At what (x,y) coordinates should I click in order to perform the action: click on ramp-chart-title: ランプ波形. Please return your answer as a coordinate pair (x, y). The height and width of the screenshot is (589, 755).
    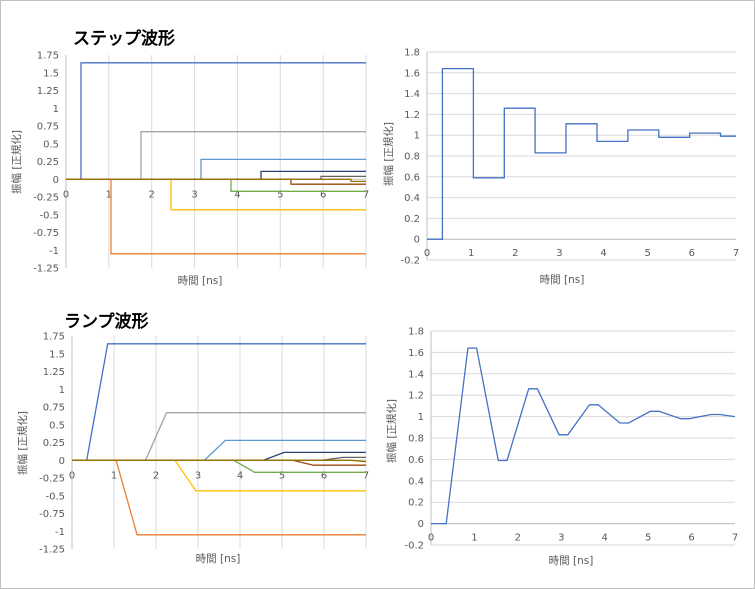
    Looking at the image, I should click on (106, 322).